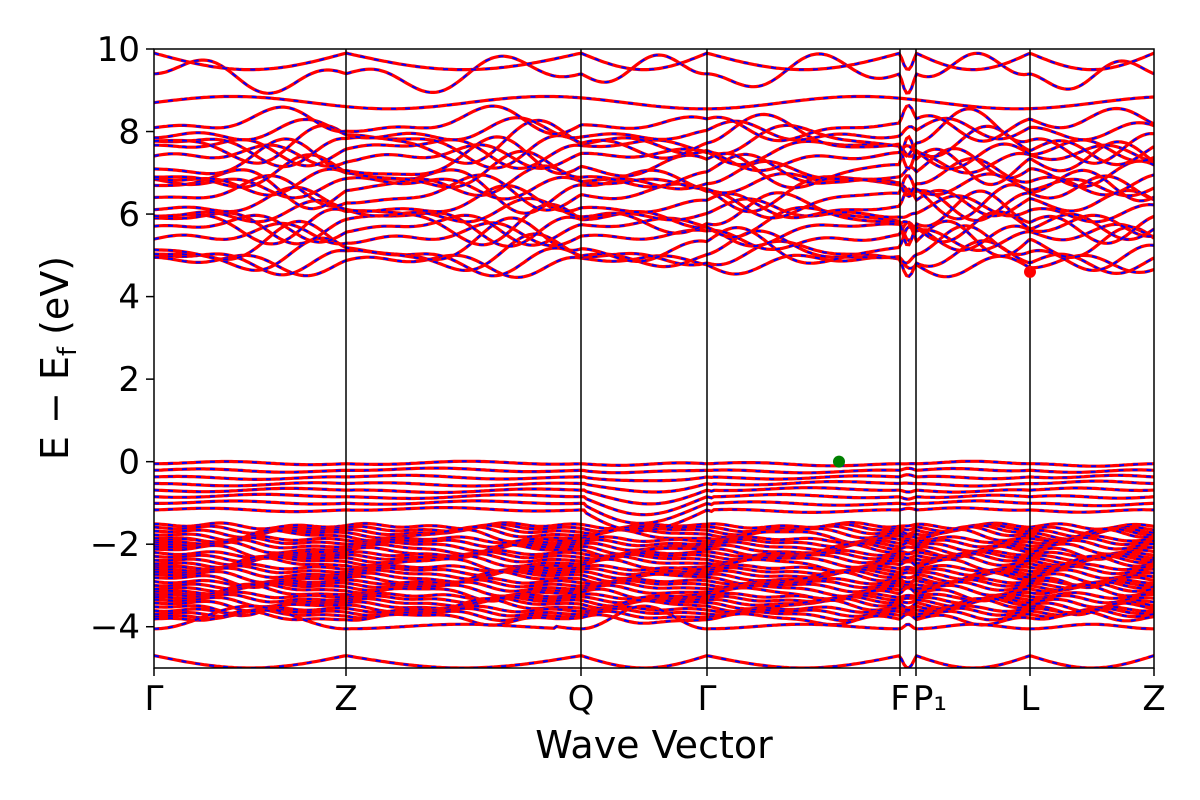 The image size is (1200, 800). What do you see at coordinates (129, 133) in the screenshot?
I see `y-tick-label: 8` at bounding box center [129, 133].